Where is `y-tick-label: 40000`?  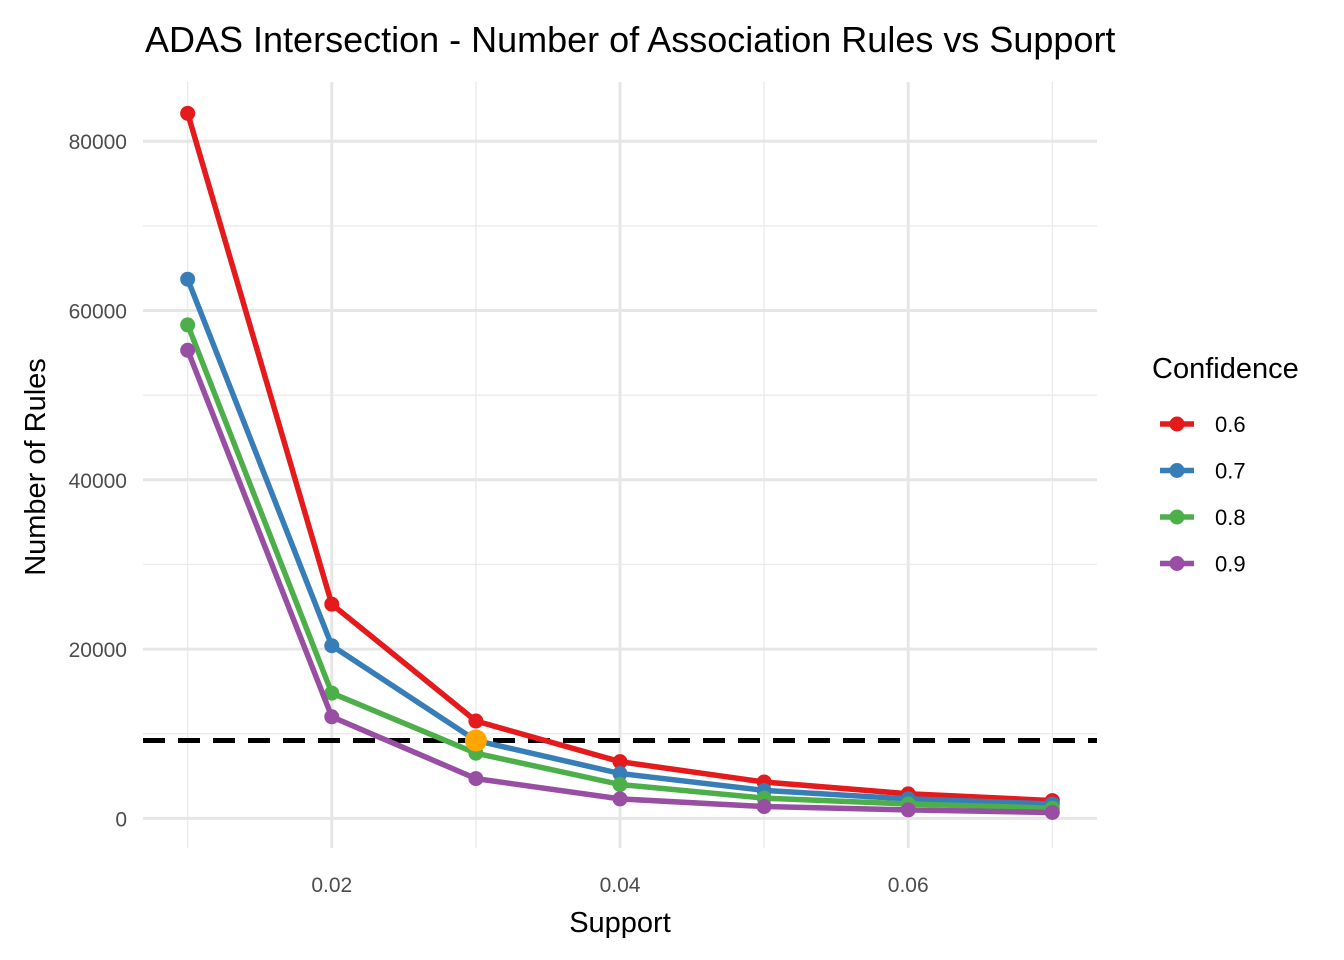
y-tick-label: 40000 is located at coordinates (98, 481).